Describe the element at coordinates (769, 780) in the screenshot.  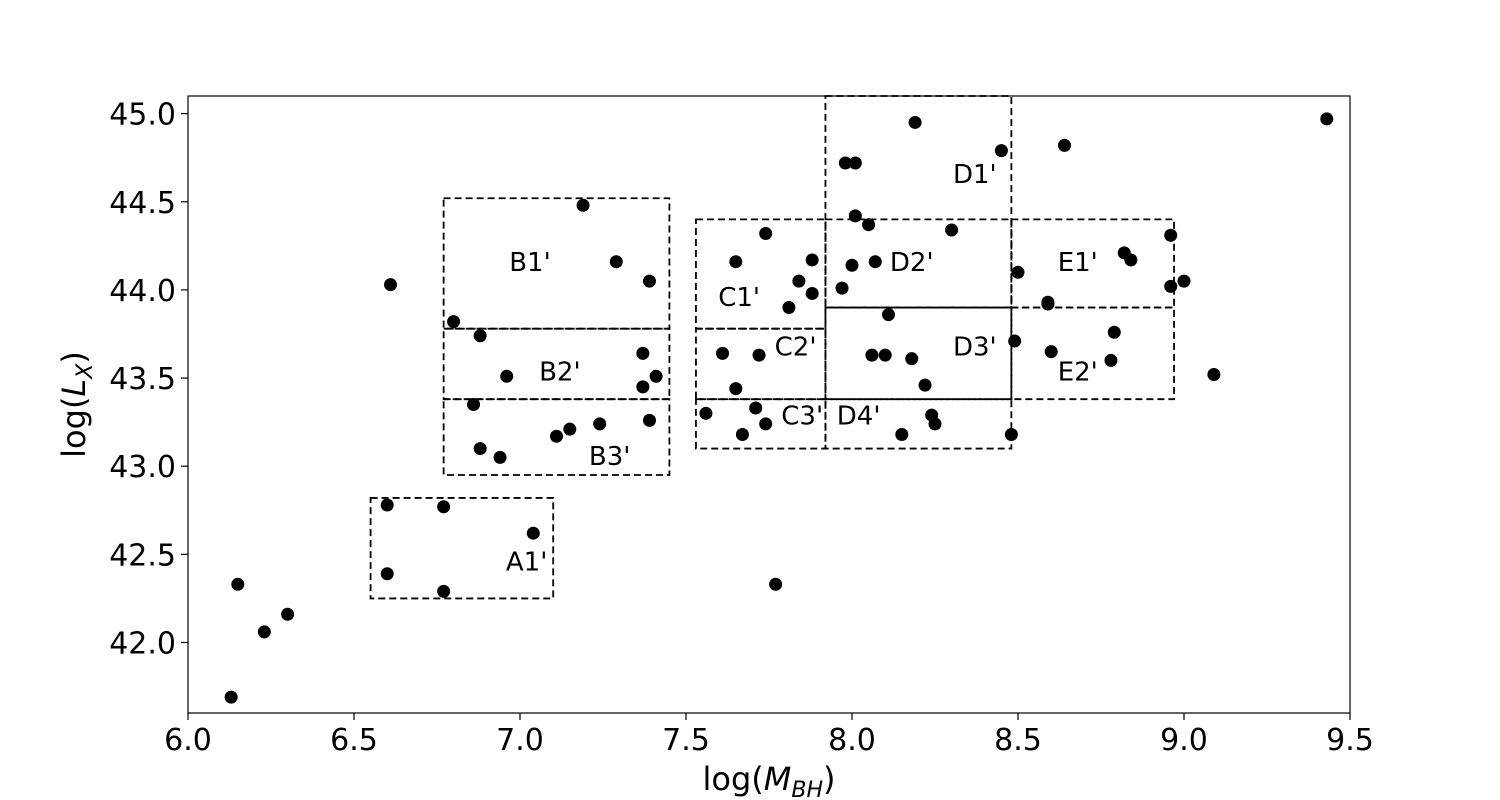
I see `x-axis-label: log(MBH)` at that location.